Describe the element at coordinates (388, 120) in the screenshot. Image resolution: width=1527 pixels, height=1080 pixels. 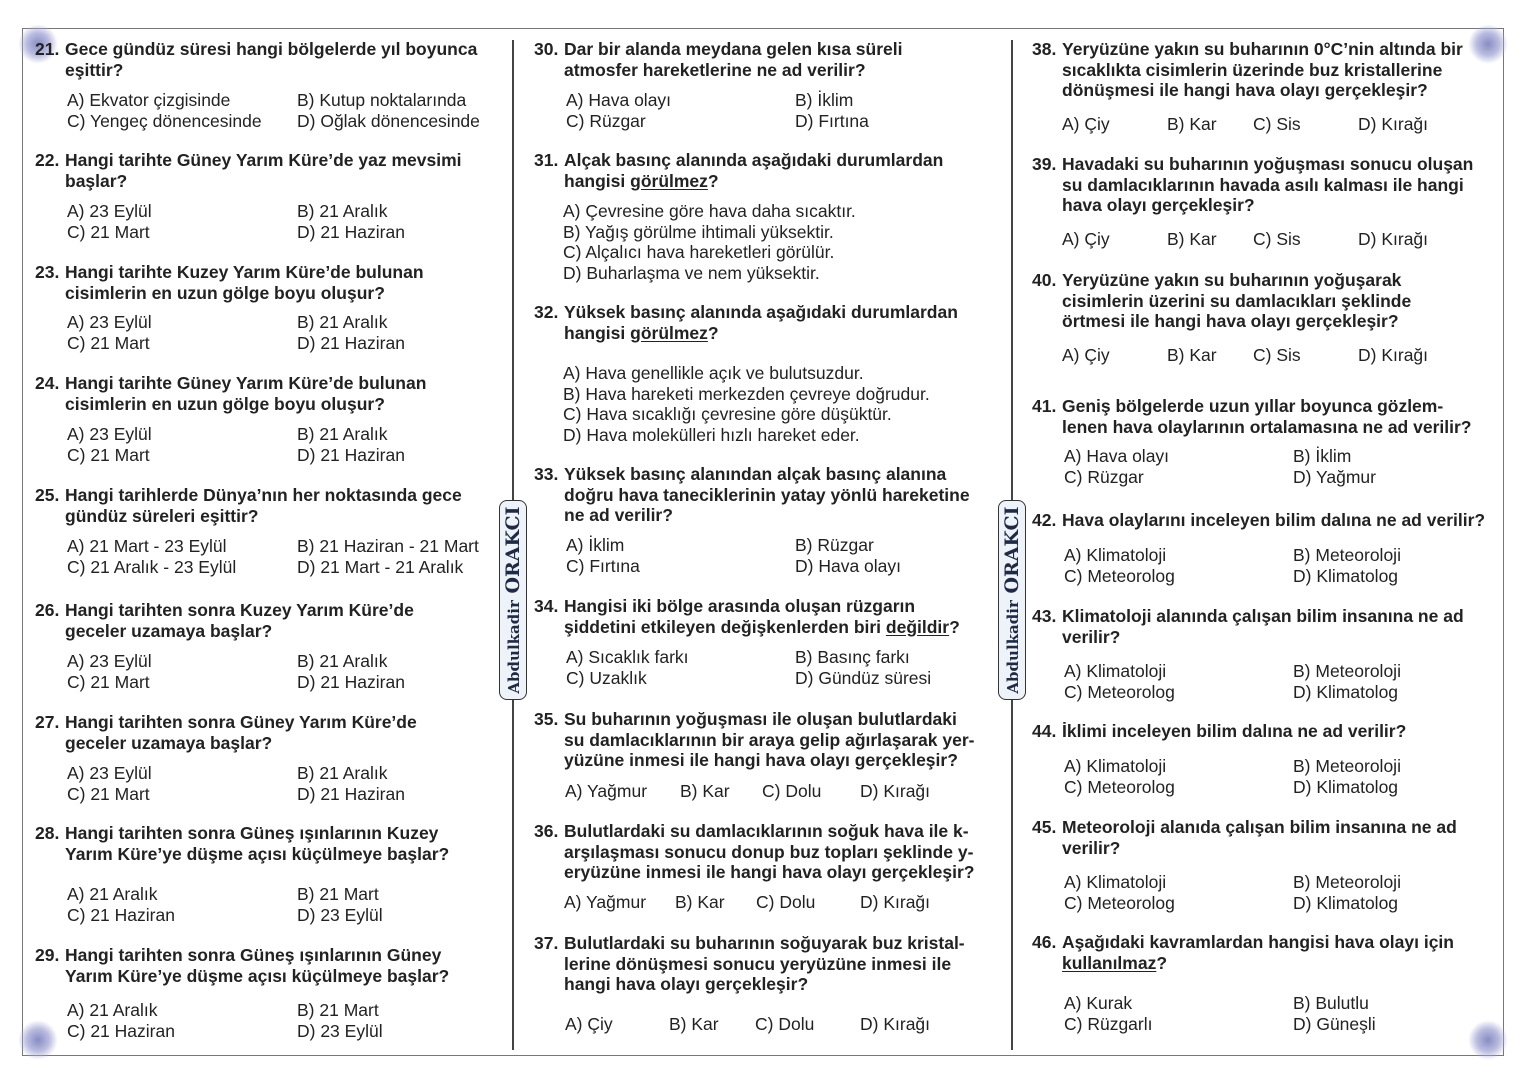
I see `answer-option-d: D) Oğlak dönencesinde` at that location.